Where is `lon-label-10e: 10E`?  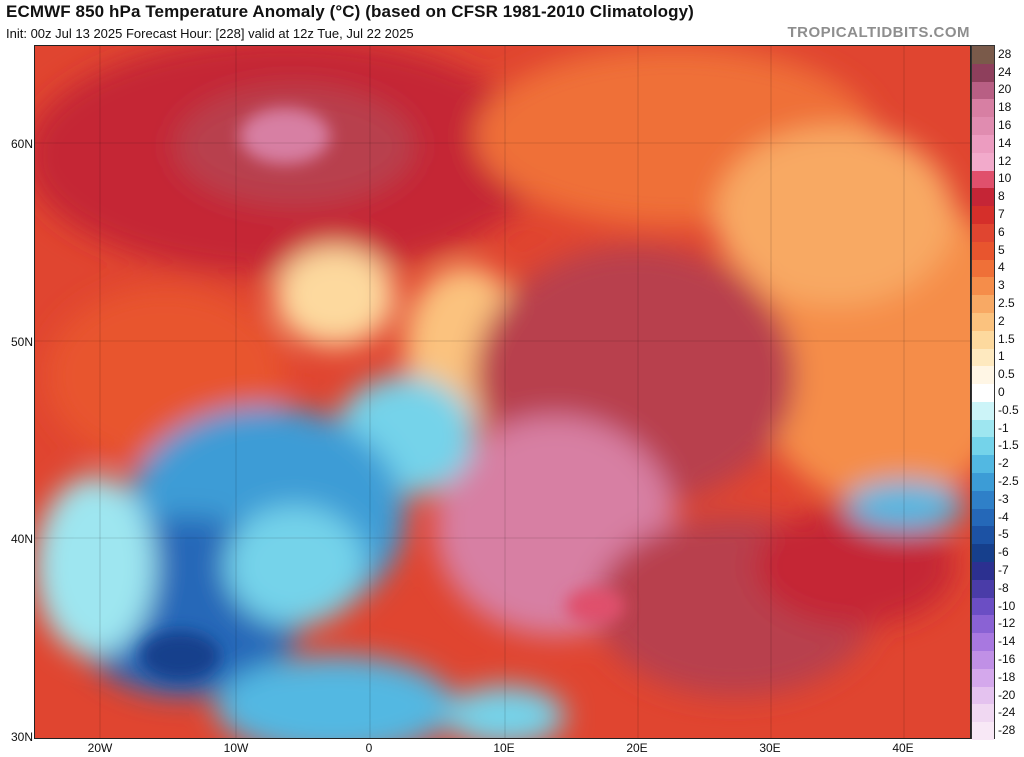
lon-label-10e: 10E is located at coordinates (504, 748).